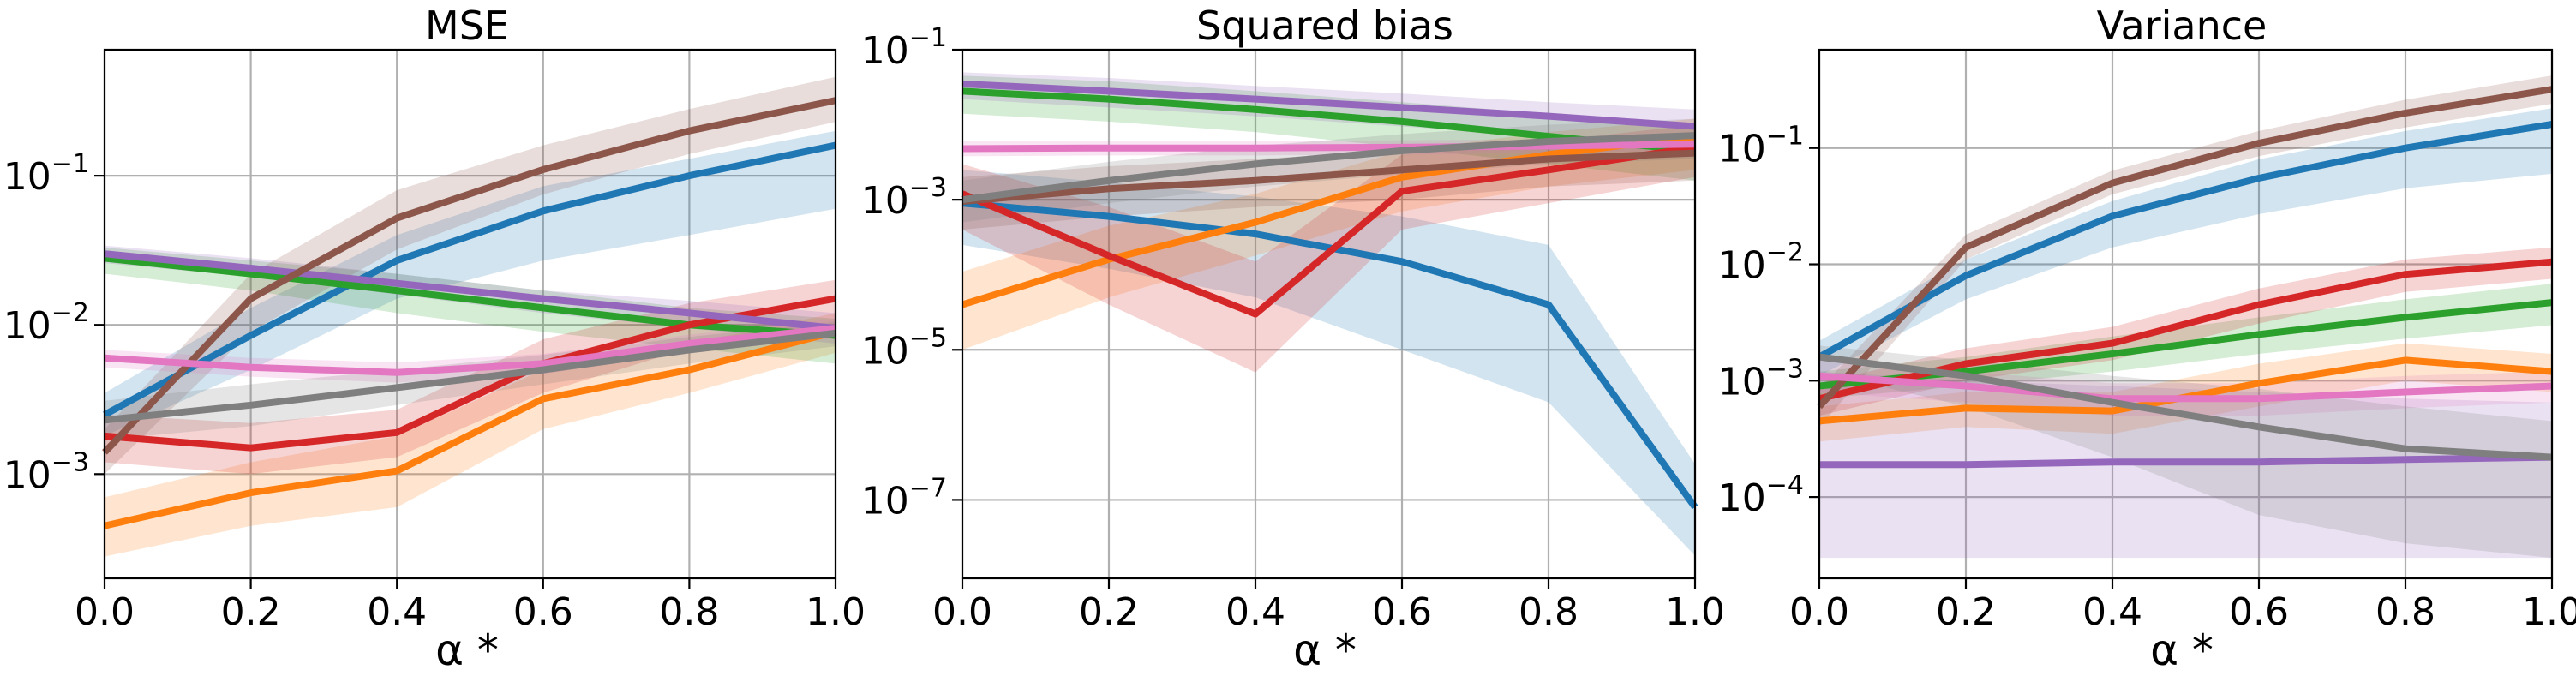 This screenshot has height=676, width=2576. What do you see at coordinates (911, 273) in the screenshot?
I see `y-ticks: 10⁻⁷ 10⁻⁵ 10⁻³ 10⁻¹` at bounding box center [911, 273].